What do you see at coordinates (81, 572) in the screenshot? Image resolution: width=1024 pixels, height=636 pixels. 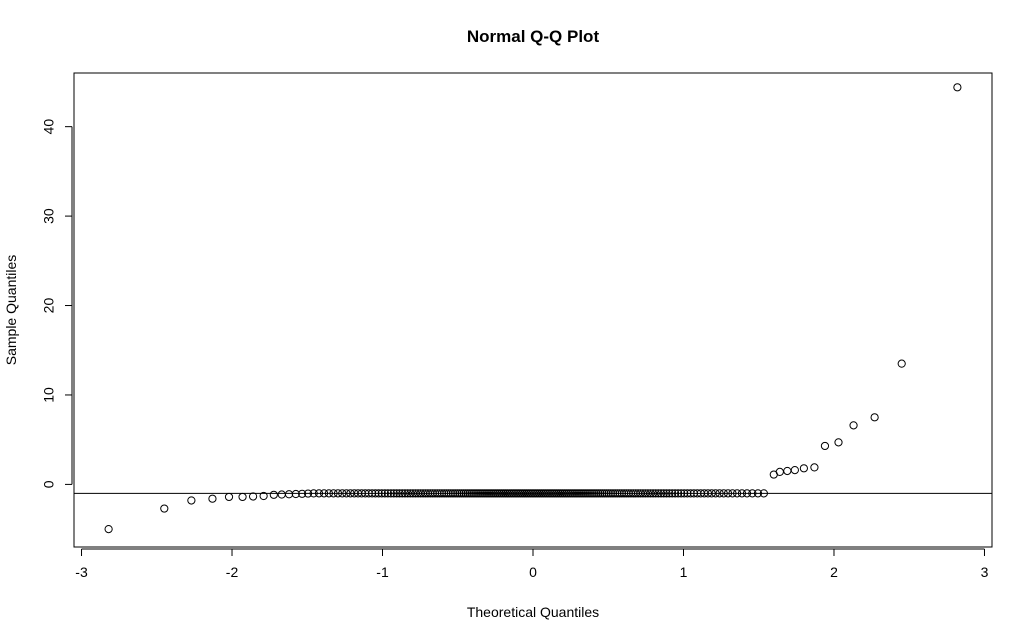 I see `x-tick-label: -3` at bounding box center [81, 572].